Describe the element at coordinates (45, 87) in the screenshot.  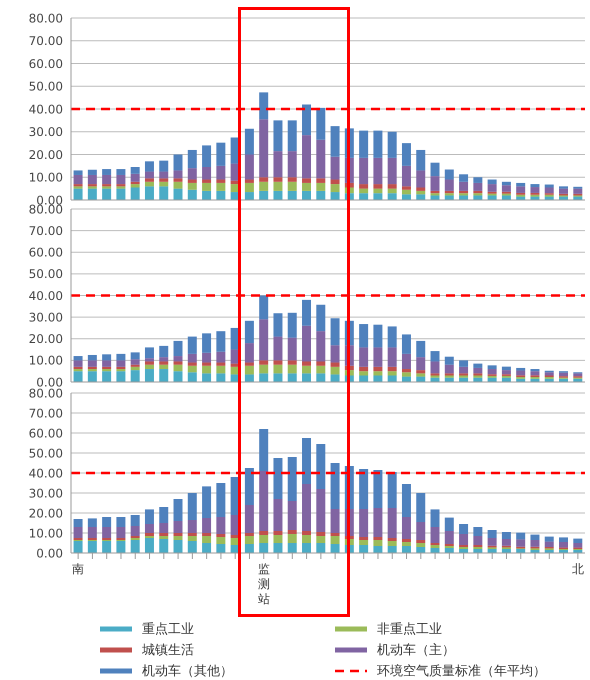
I see `y-tick-label: 50.00` at that location.